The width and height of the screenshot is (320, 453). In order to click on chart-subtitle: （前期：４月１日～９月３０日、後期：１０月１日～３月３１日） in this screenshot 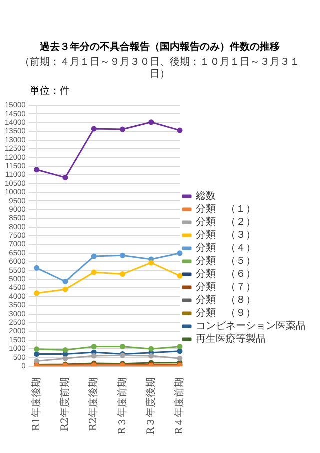, I will do `click(160, 69)`.